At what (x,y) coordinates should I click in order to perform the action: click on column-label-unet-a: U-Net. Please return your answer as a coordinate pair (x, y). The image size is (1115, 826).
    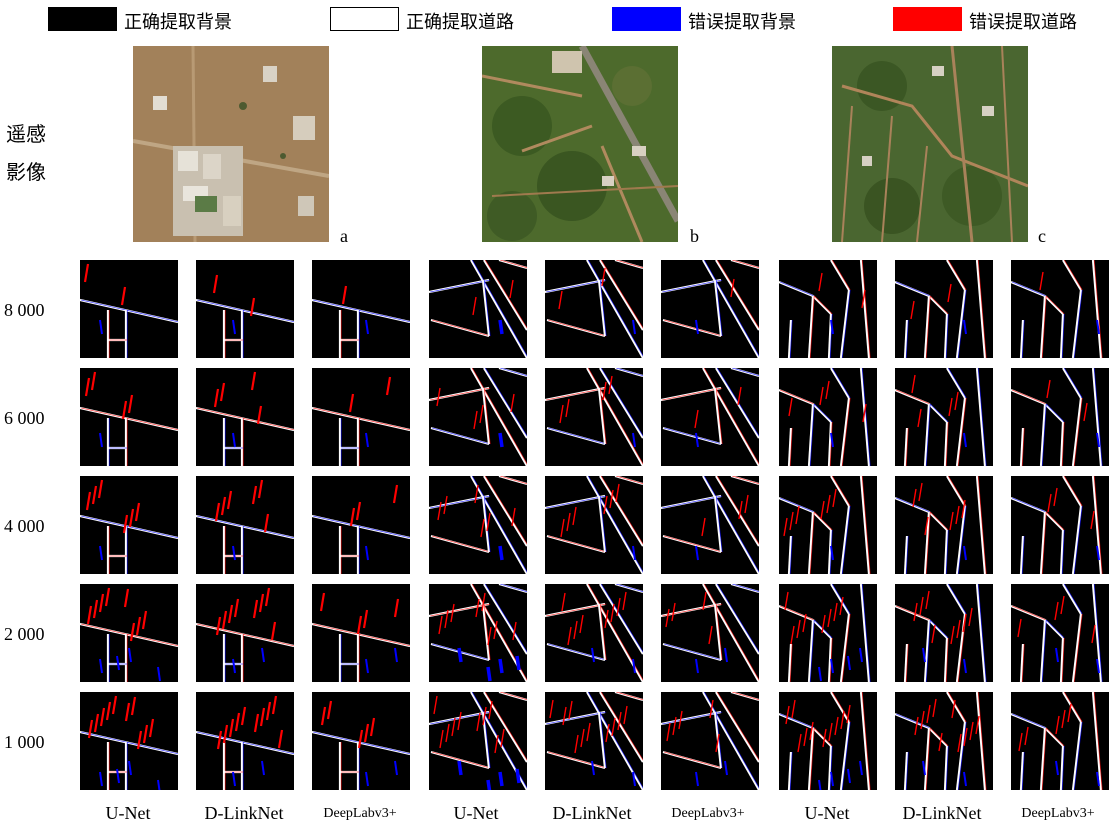
    Looking at the image, I should click on (128, 813).